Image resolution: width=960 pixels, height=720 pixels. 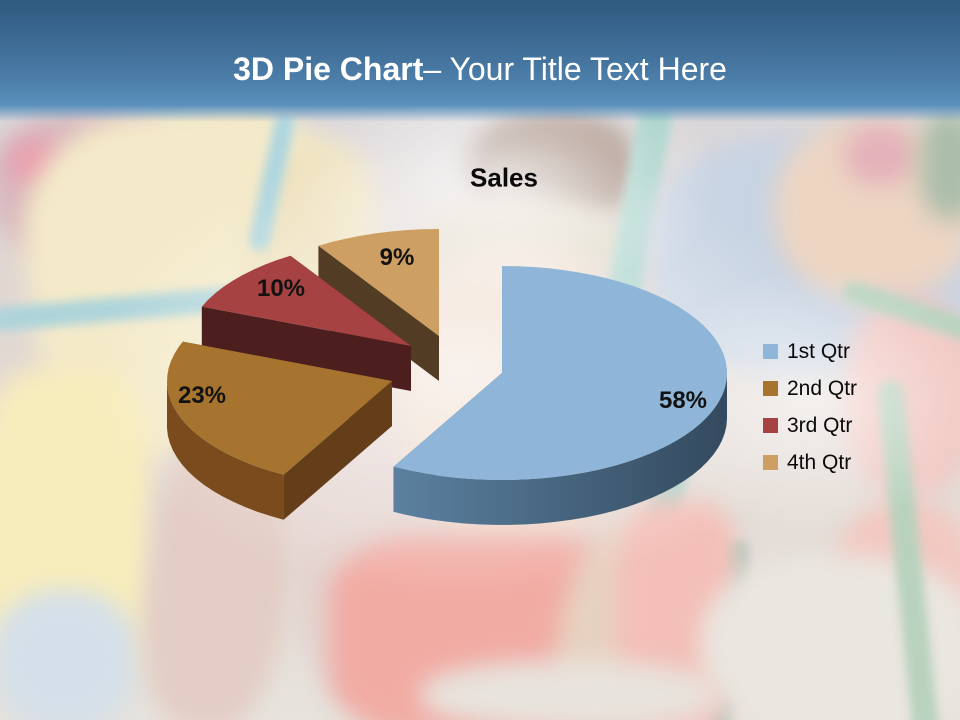 What do you see at coordinates (225, 450) in the screenshot?
I see `pie-rim-2nd-qtr` at bounding box center [225, 450].